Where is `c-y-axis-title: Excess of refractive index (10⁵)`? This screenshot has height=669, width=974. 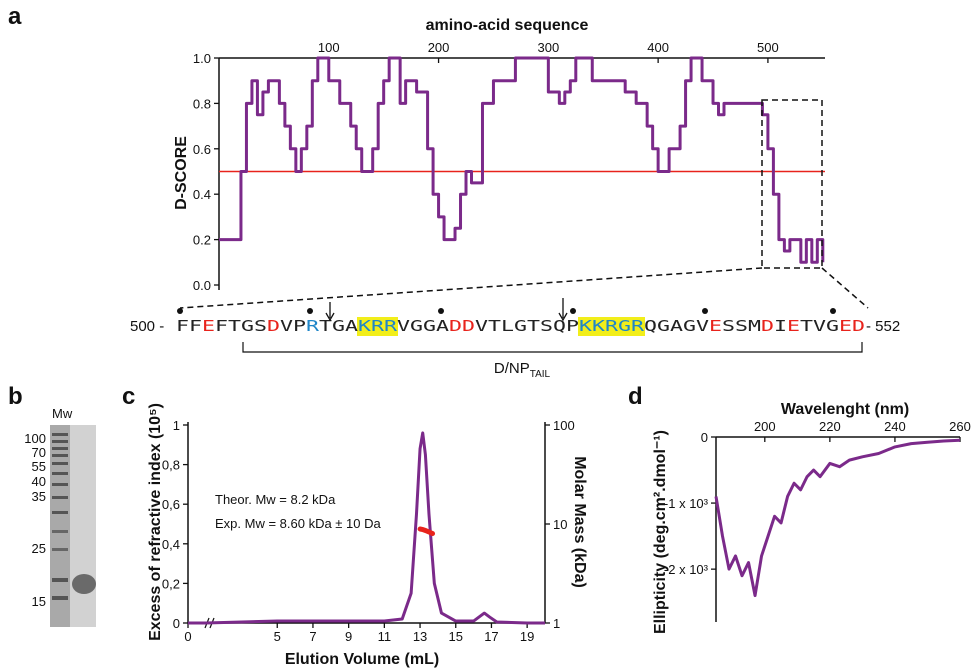 c-y-axis-title: Excess of refractive index (10⁵) is located at coordinates (155, 522).